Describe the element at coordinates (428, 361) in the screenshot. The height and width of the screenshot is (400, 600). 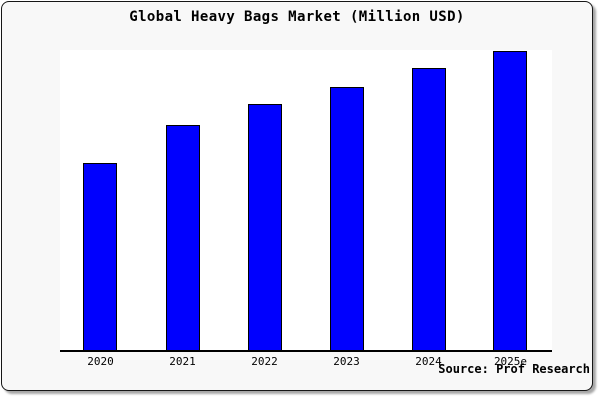
I see `x-tick-label-2024: 2024` at that location.